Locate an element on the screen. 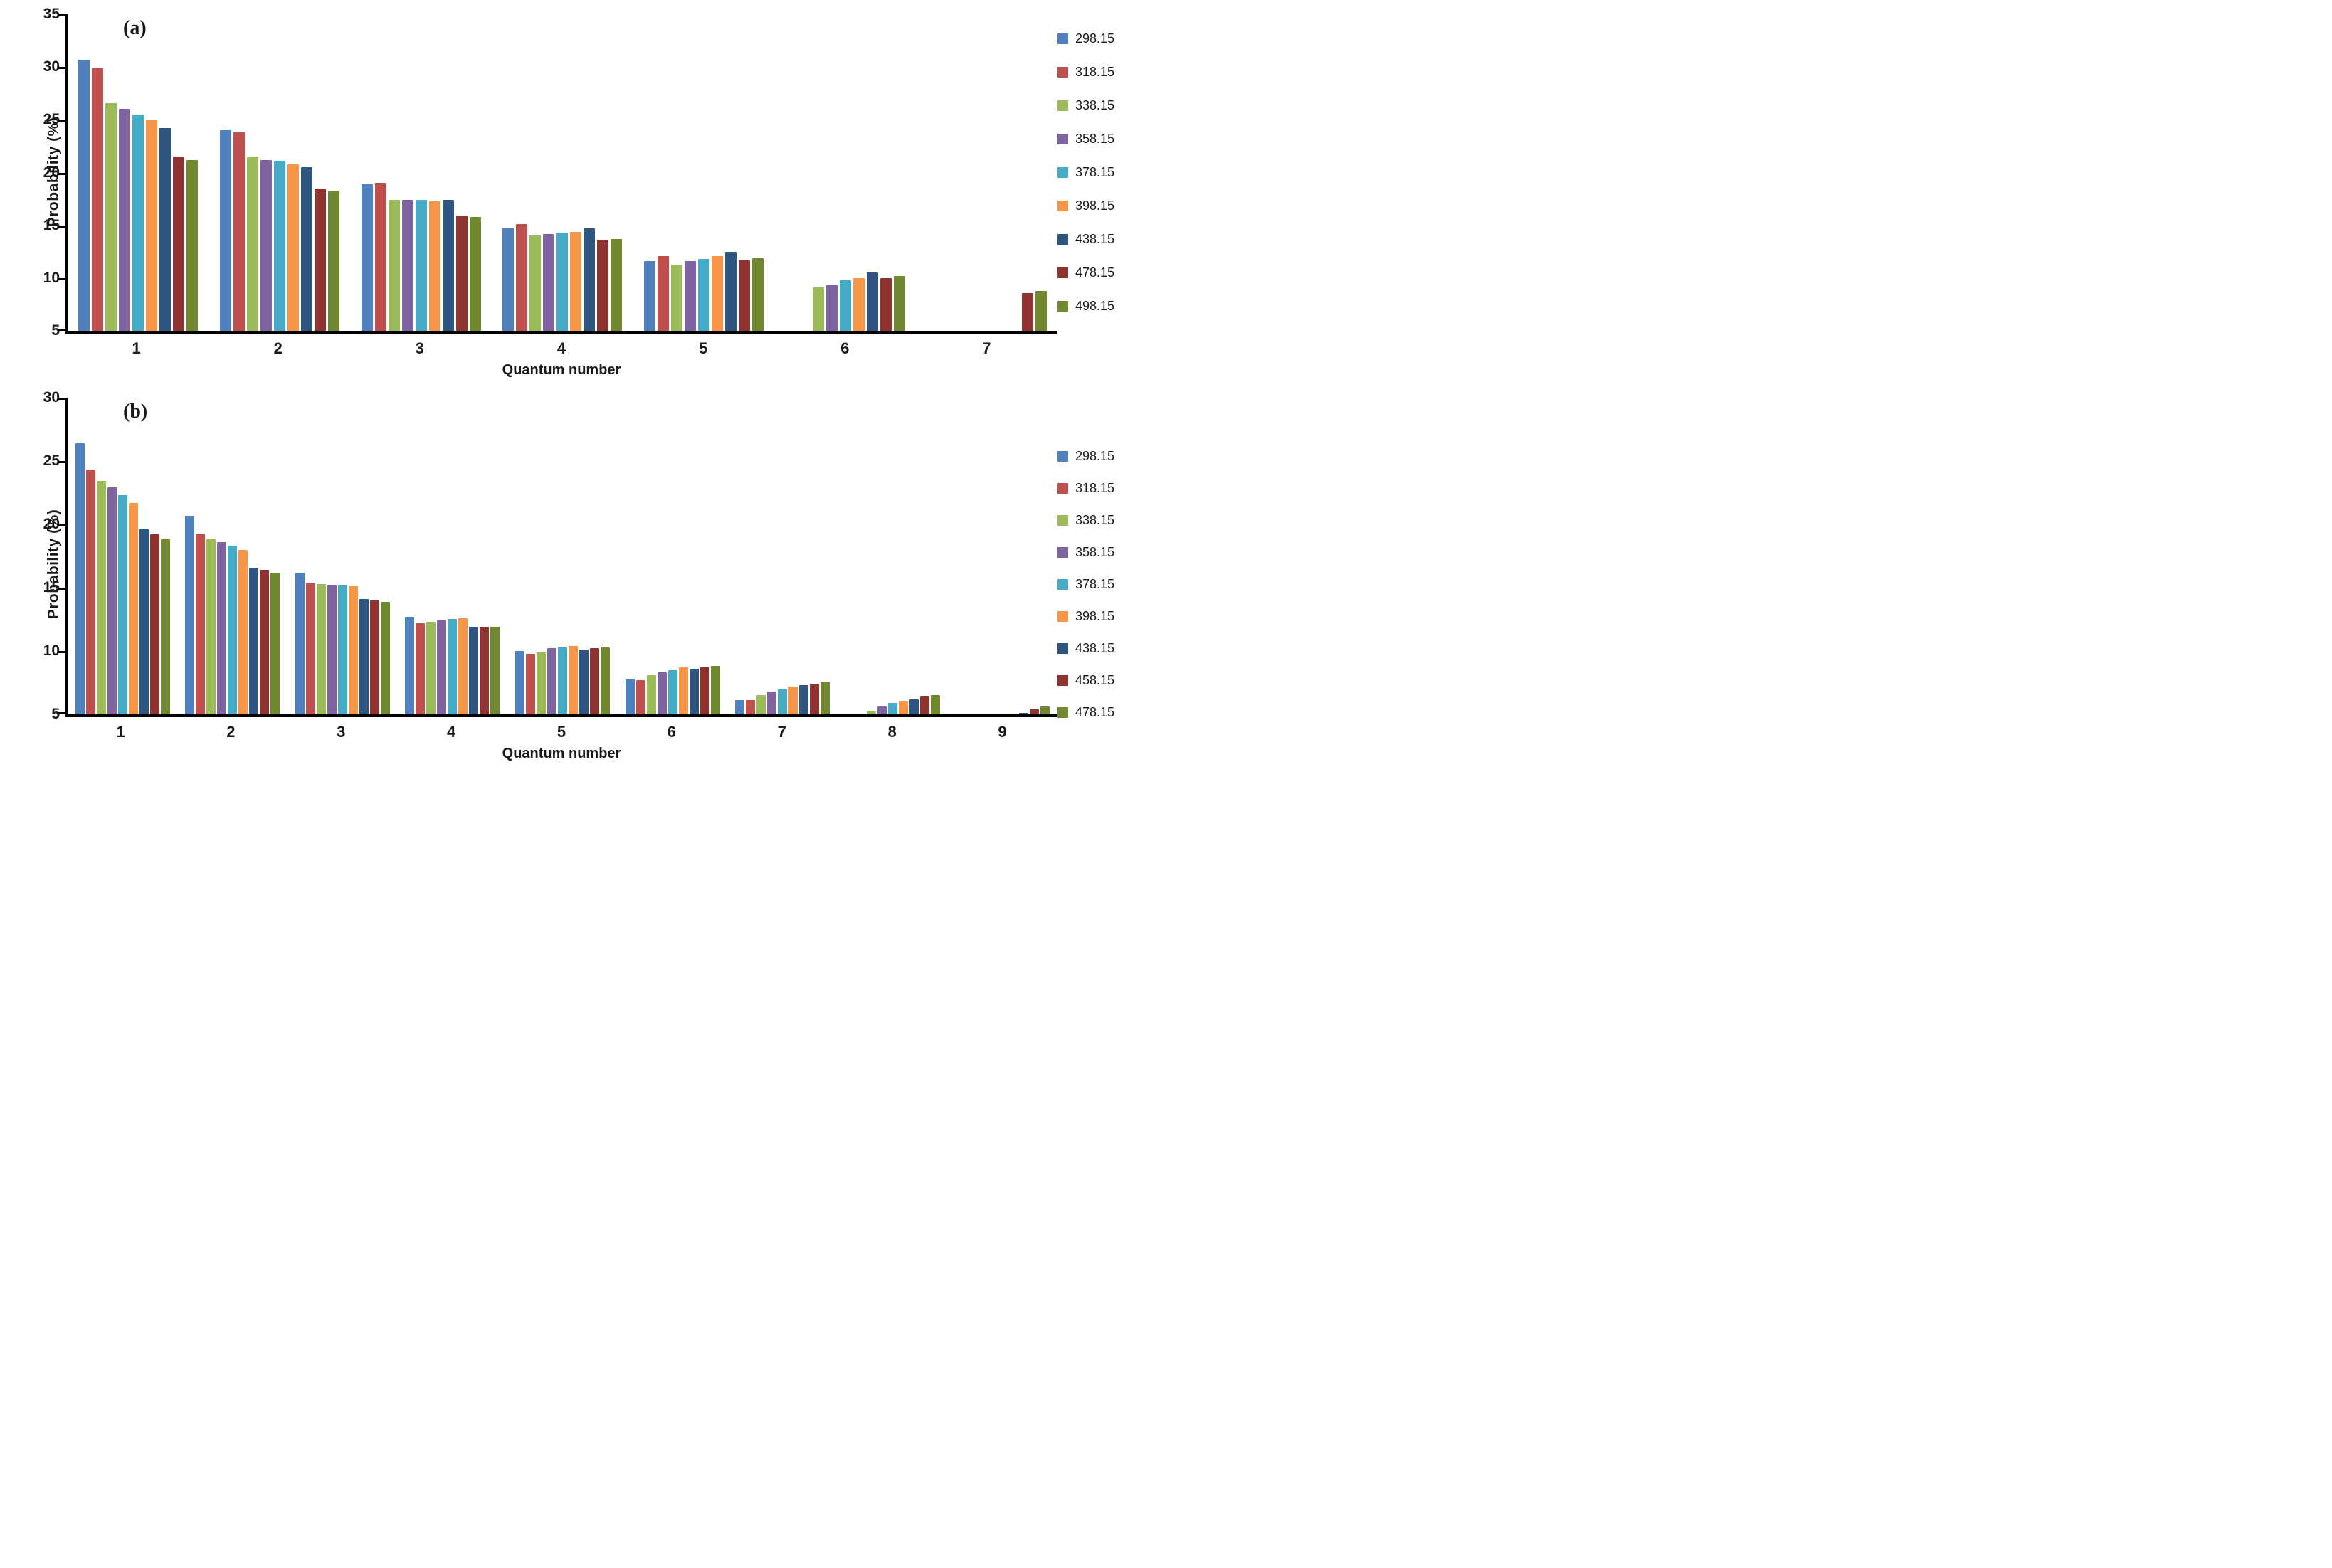 This screenshot has height=1568, width=2332. panel-b-label: (b) is located at coordinates (136, 412).